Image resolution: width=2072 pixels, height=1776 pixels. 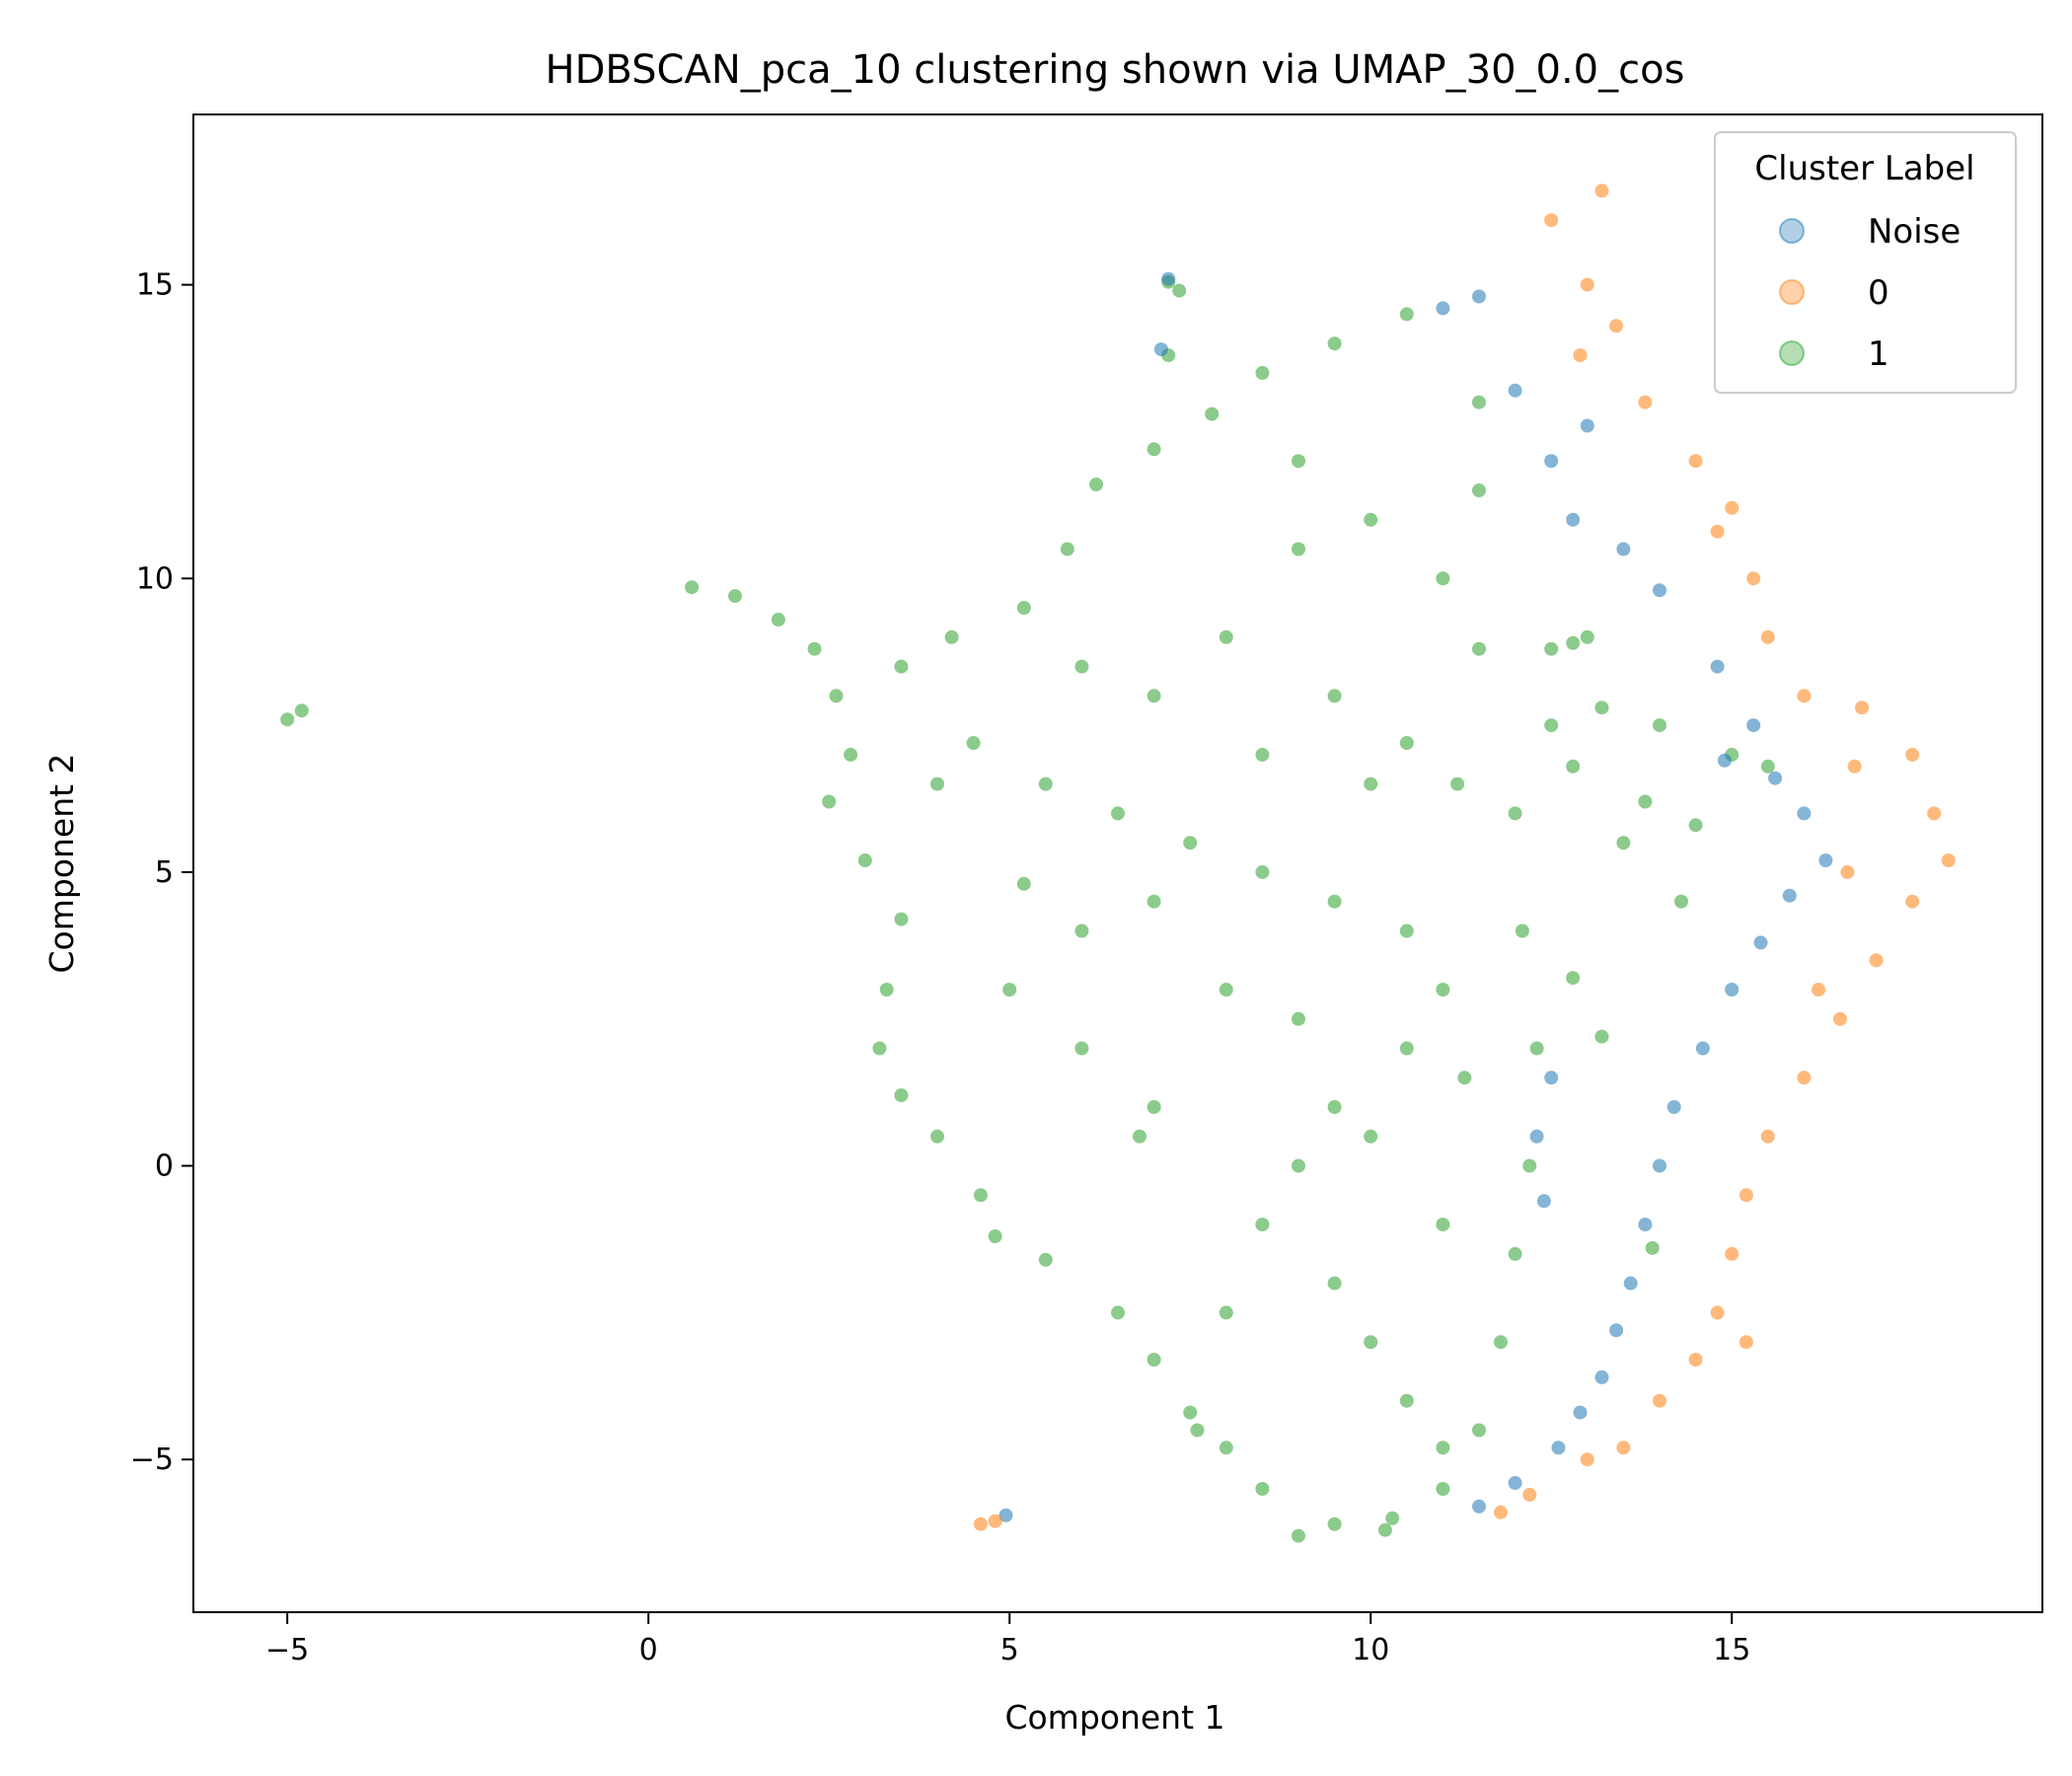 I want to click on y-tick-label: 10, so click(x=155, y=578).